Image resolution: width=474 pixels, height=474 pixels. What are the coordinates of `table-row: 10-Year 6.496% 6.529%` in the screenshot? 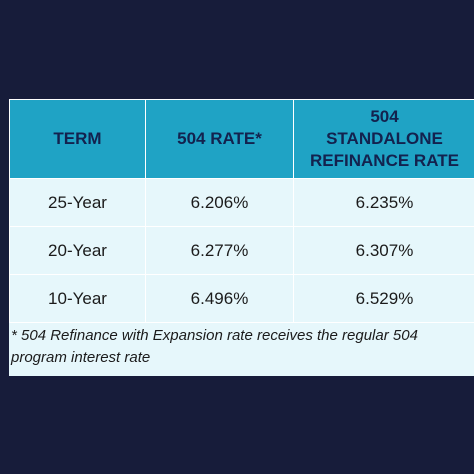 It's located at (241, 298).